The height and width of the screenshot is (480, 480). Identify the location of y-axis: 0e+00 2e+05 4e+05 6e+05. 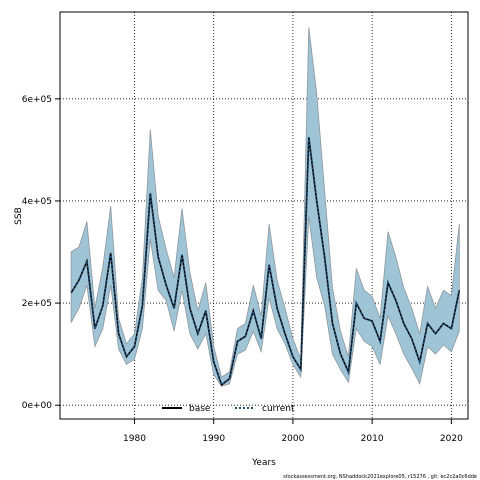
(41, 253).